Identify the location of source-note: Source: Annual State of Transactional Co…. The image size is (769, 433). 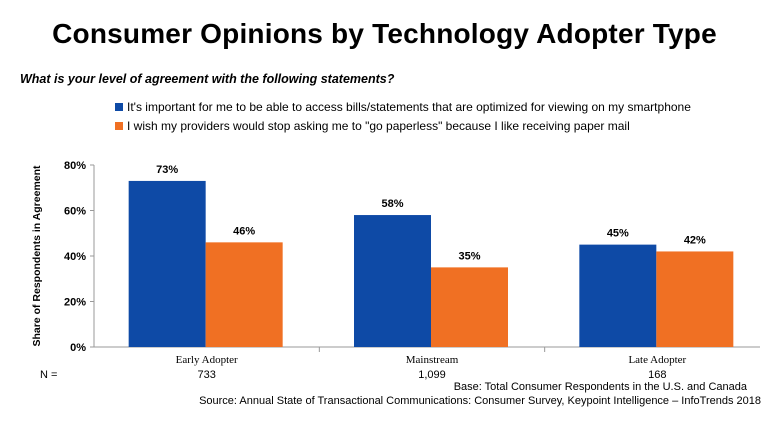
(480, 401).